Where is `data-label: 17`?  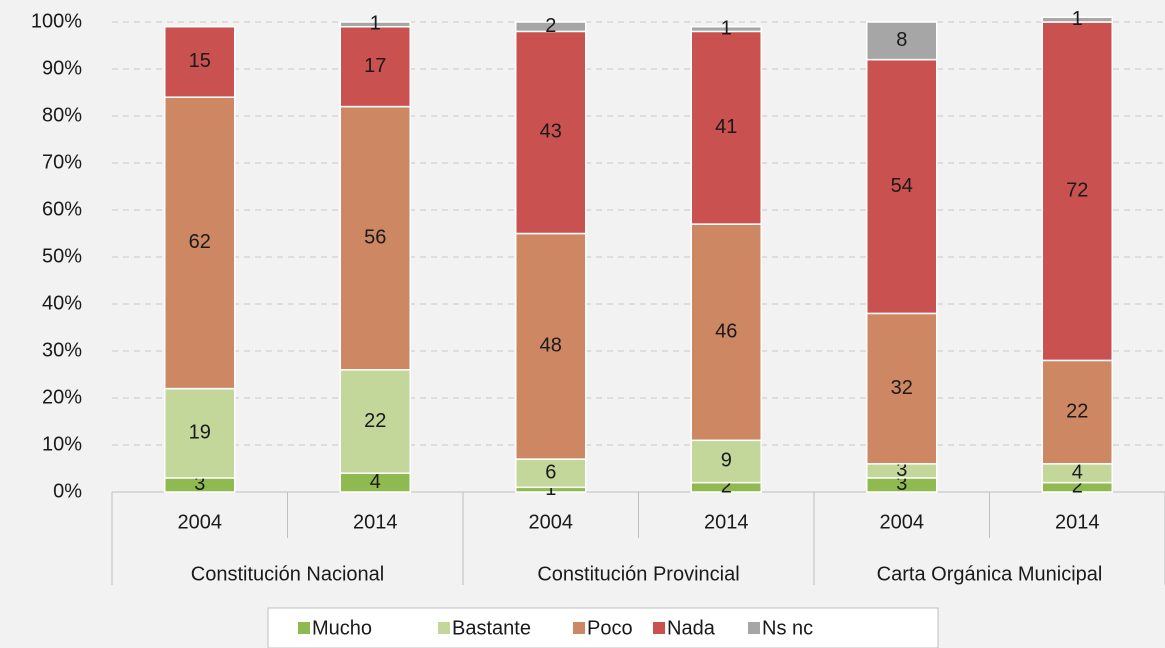
data-label: 17 is located at coordinates (375, 66).